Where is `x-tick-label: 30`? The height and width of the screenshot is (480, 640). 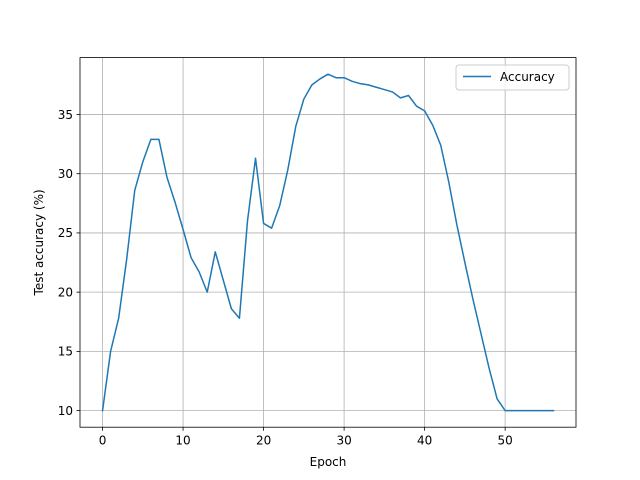
x-tick-label: 30 is located at coordinates (343, 441).